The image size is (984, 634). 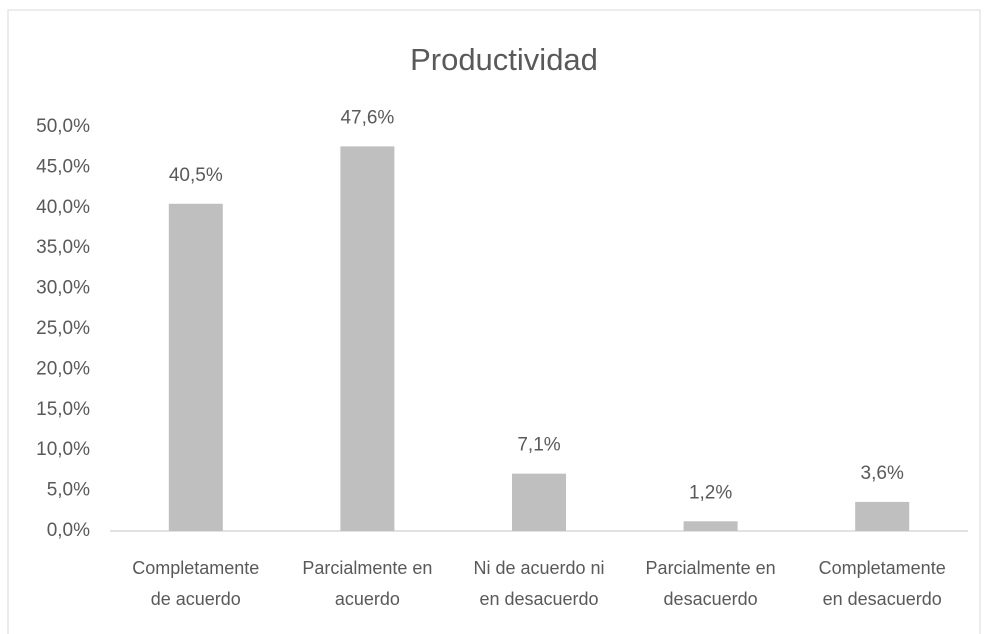 I want to click on x-tick-label: Parcialmente en desacuerdo, so click(x=710, y=583).